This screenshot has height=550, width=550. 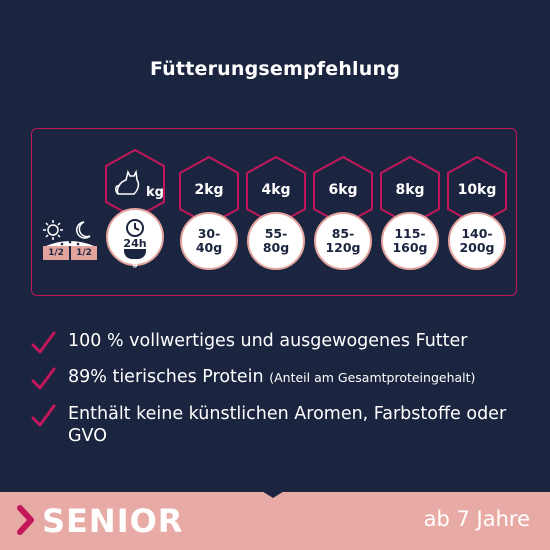 What do you see at coordinates (155, 192) in the screenshot?
I see `unit-label: kg` at bounding box center [155, 192].